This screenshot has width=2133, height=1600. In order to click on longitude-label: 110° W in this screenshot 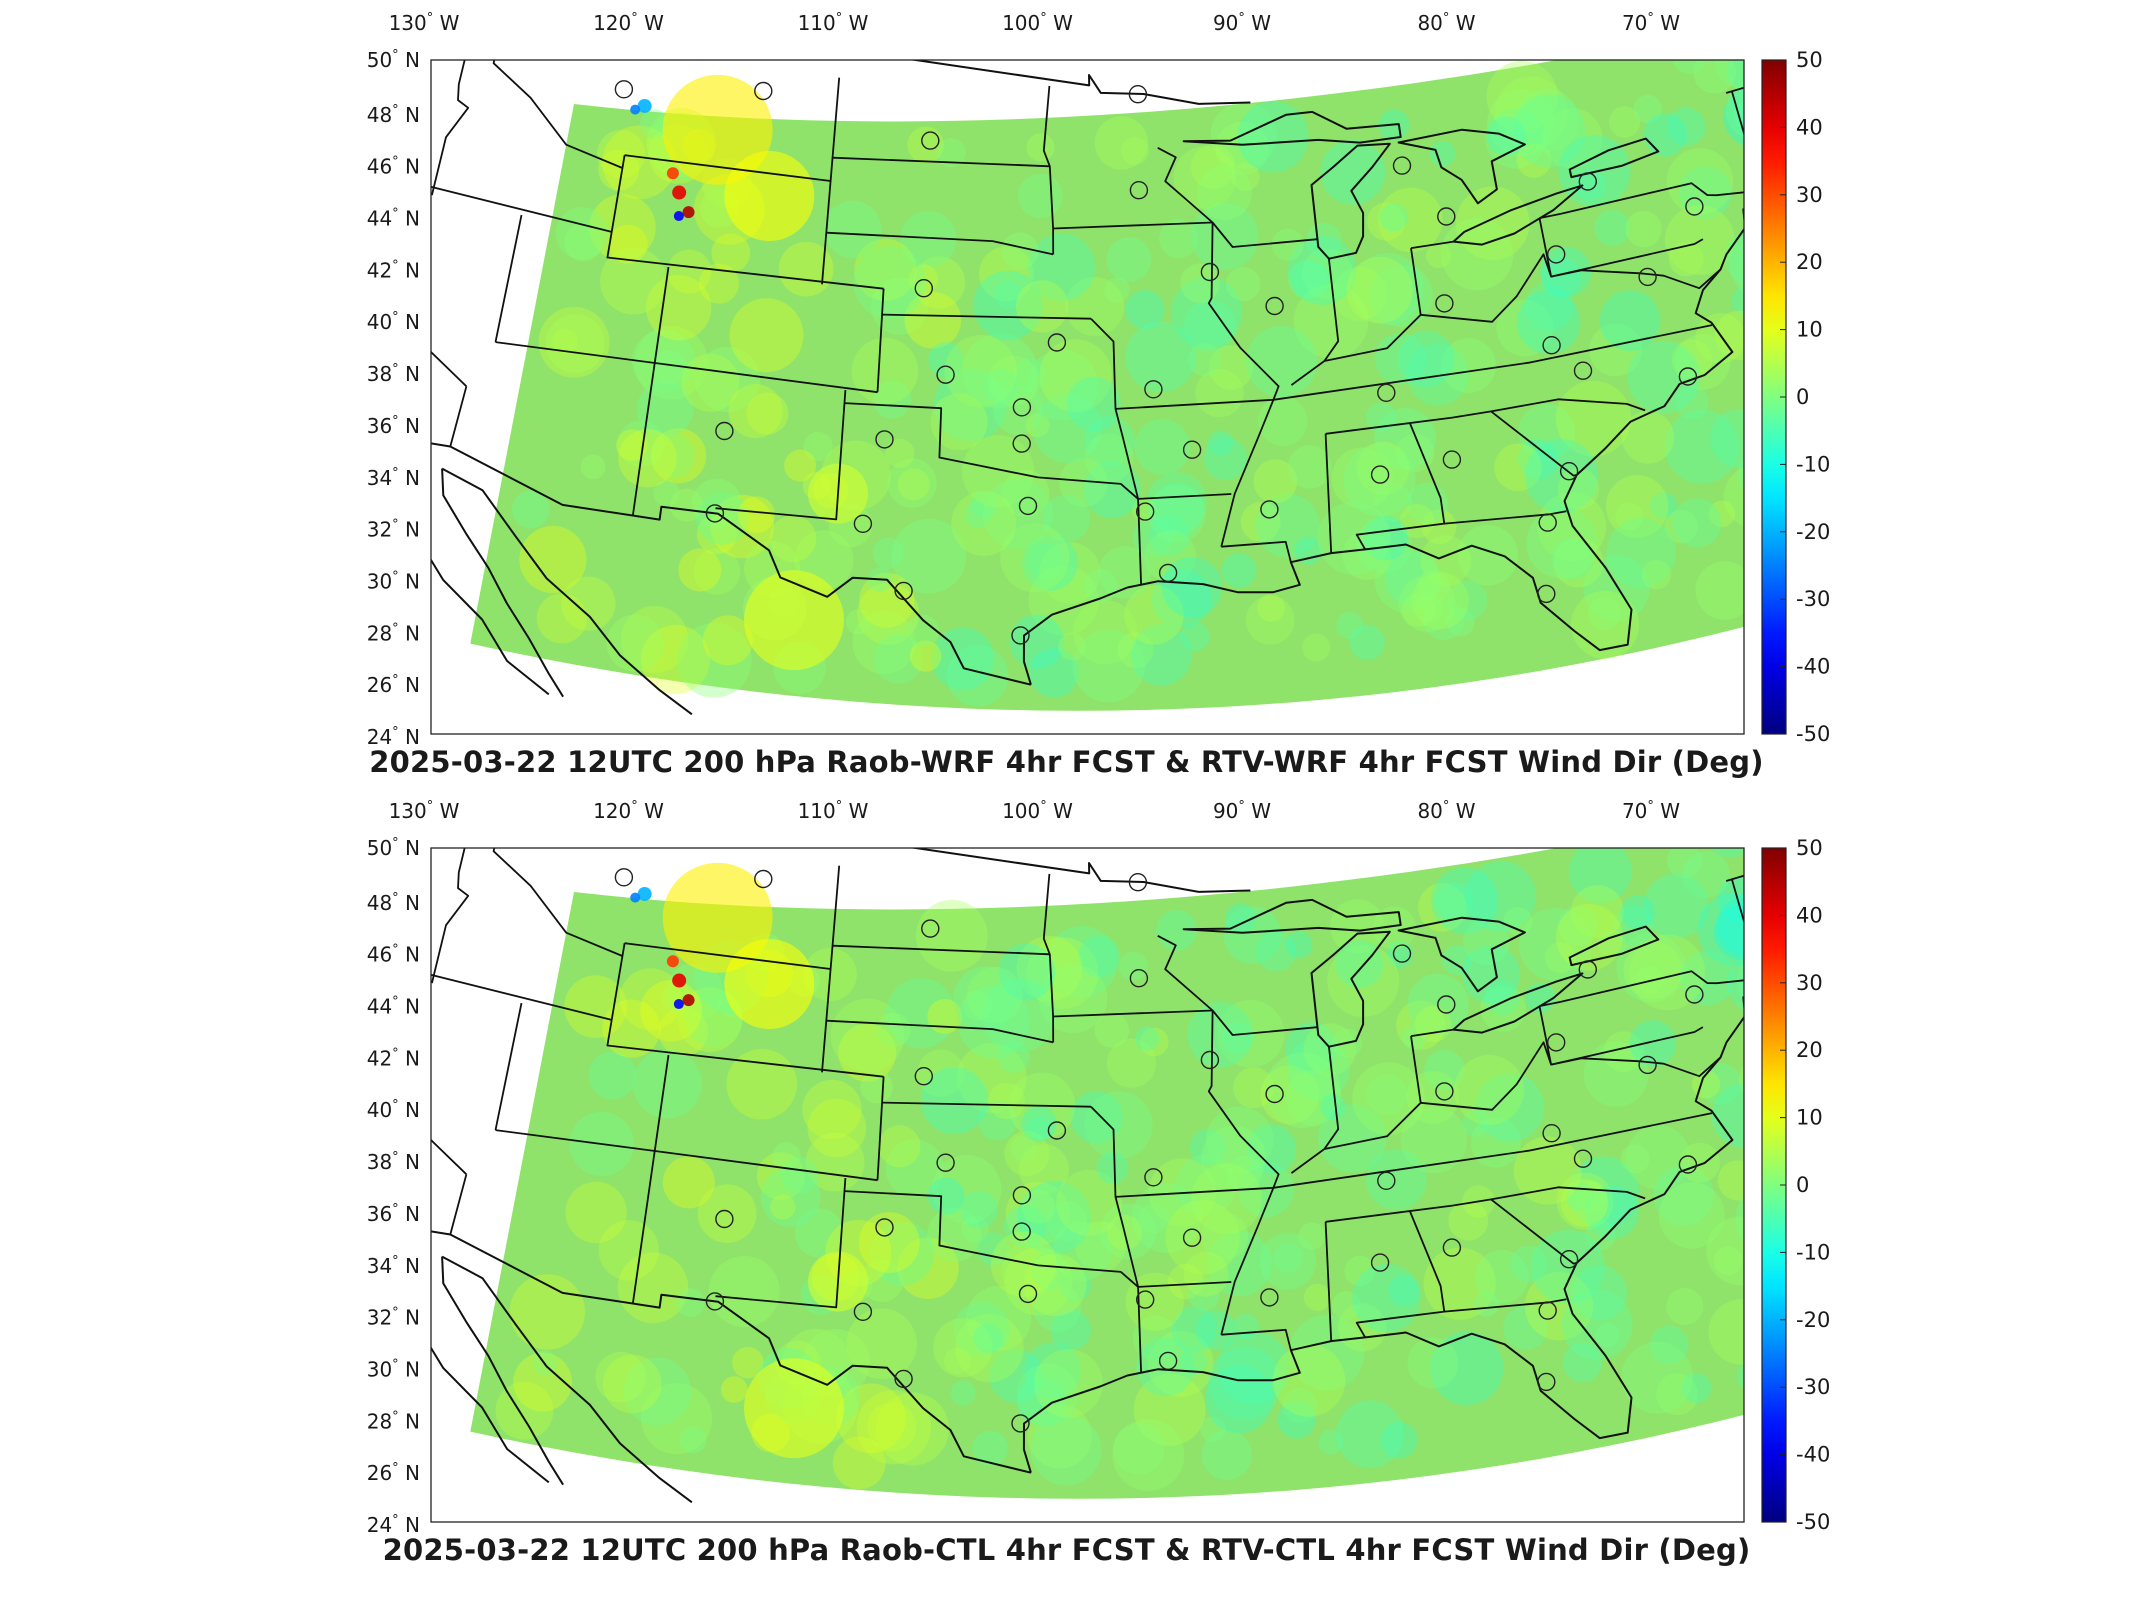, I will do `click(833, 23)`.